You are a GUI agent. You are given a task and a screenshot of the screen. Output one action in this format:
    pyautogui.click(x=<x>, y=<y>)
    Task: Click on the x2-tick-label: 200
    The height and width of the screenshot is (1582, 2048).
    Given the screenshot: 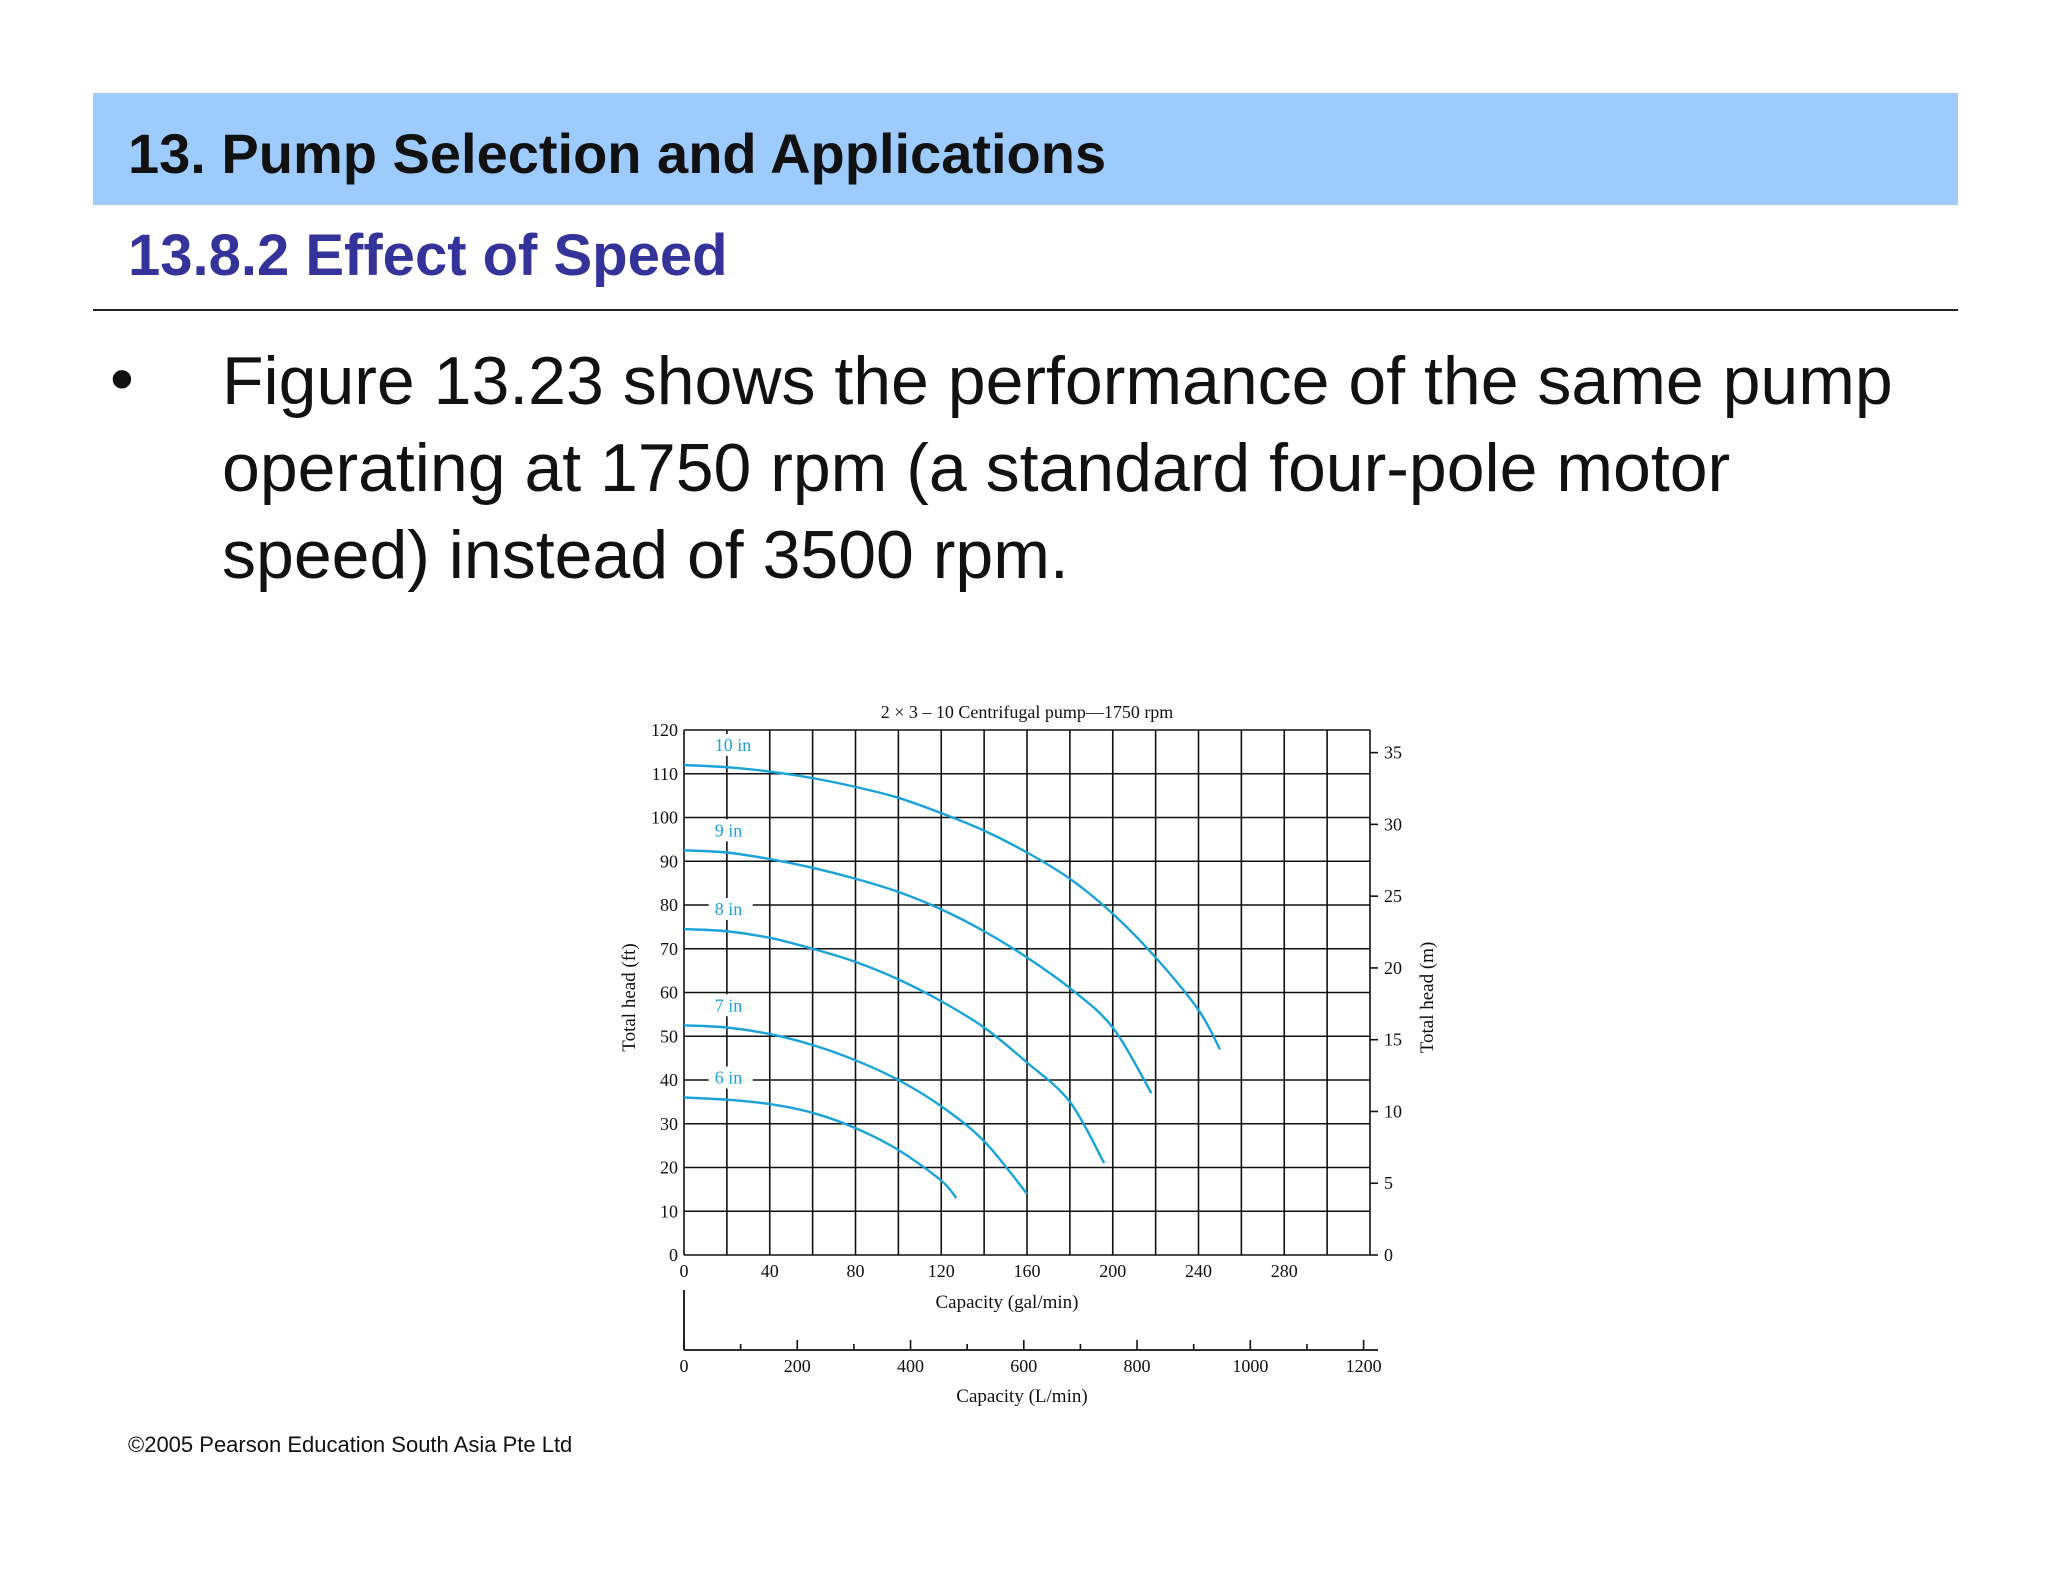 What is the action you would take?
    pyautogui.click(x=797, y=1366)
    